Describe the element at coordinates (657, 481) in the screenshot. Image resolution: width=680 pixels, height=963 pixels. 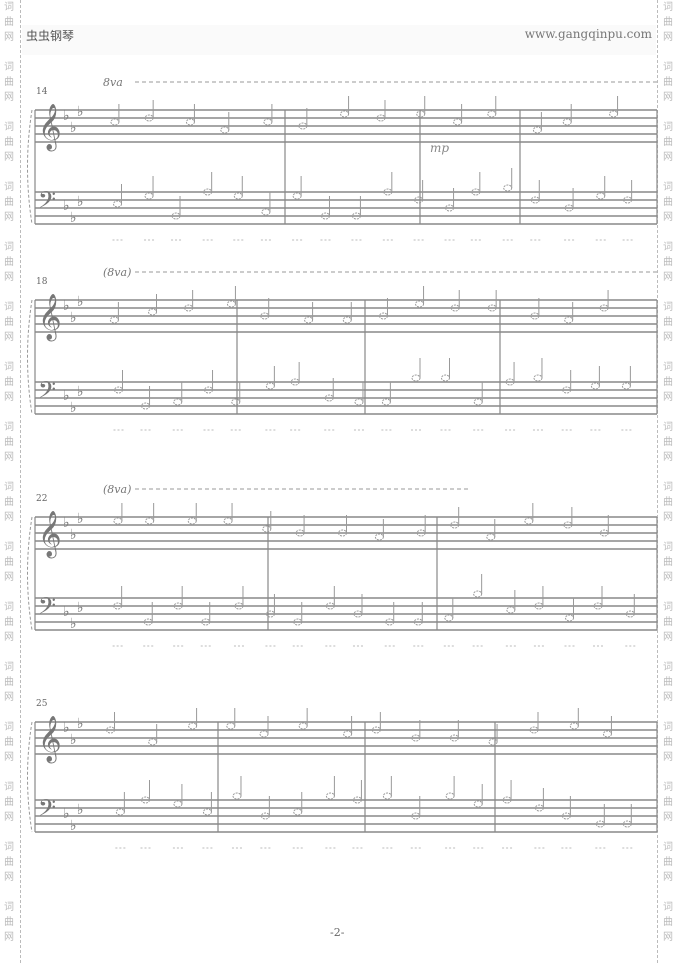
I see `page-border-right` at that location.